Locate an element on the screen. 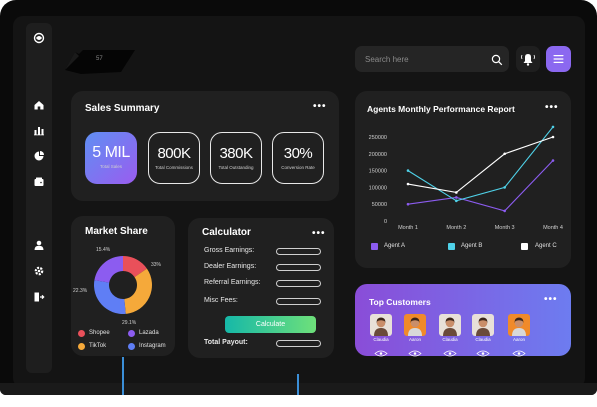 The width and height of the screenshot is (597, 407). series-line-agent-c is located at coordinates (480, 165).